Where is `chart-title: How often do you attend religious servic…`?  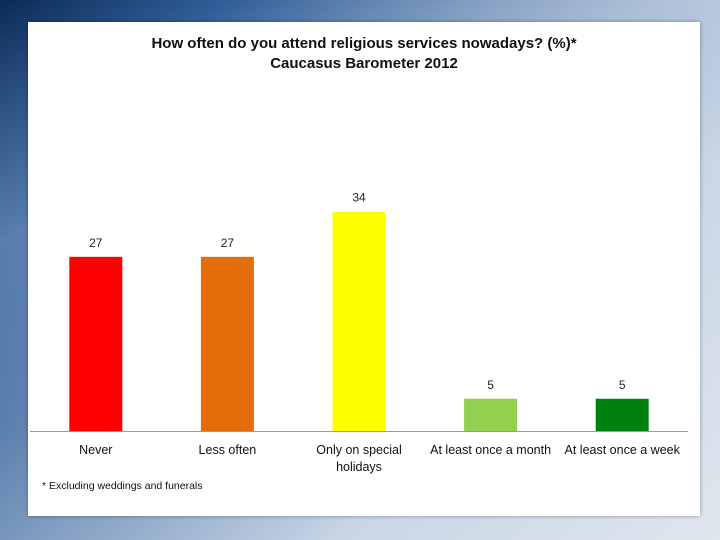 chart-title: How often do you attend religious servic… is located at coordinates (363, 43).